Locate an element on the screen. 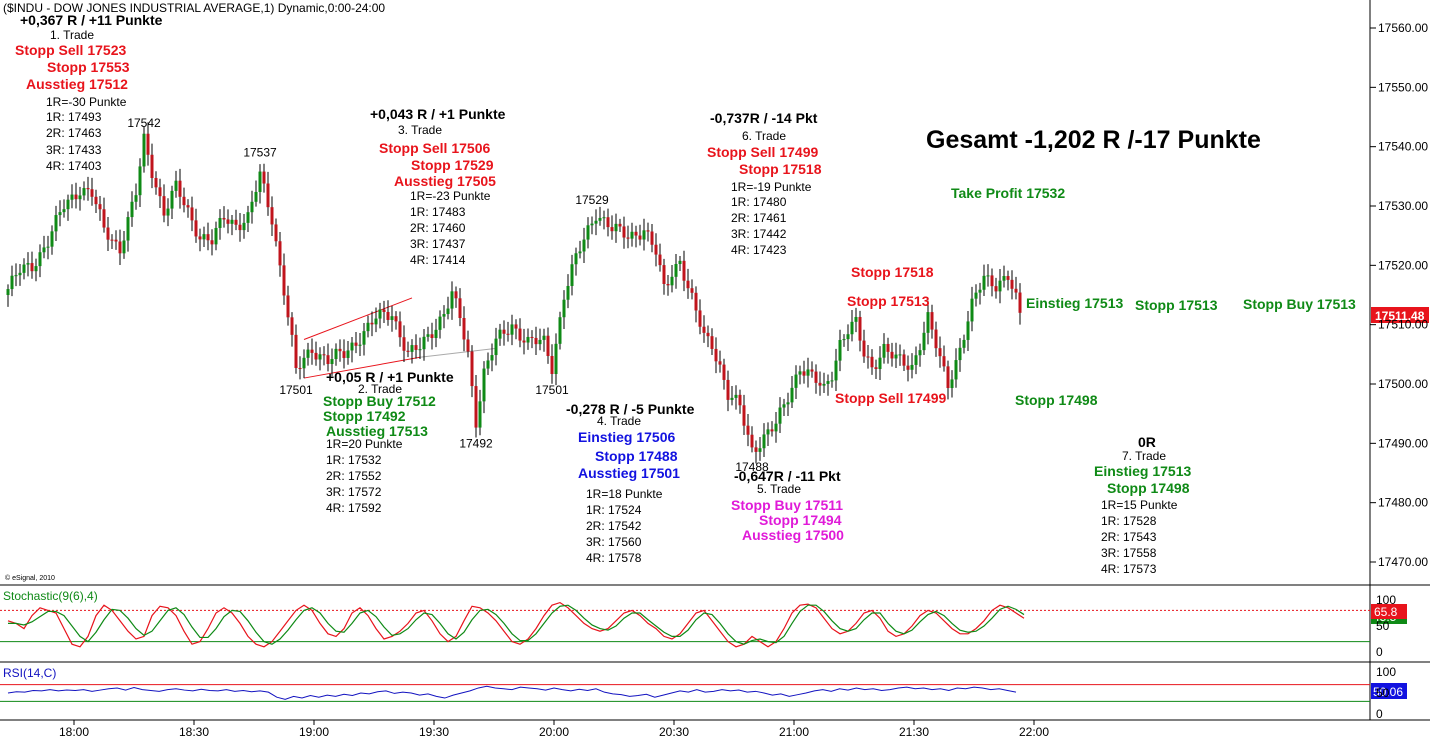 The height and width of the screenshot is (746, 1430). stopp-buy-17513-label: Stopp Buy 17513 is located at coordinates (1299, 304).